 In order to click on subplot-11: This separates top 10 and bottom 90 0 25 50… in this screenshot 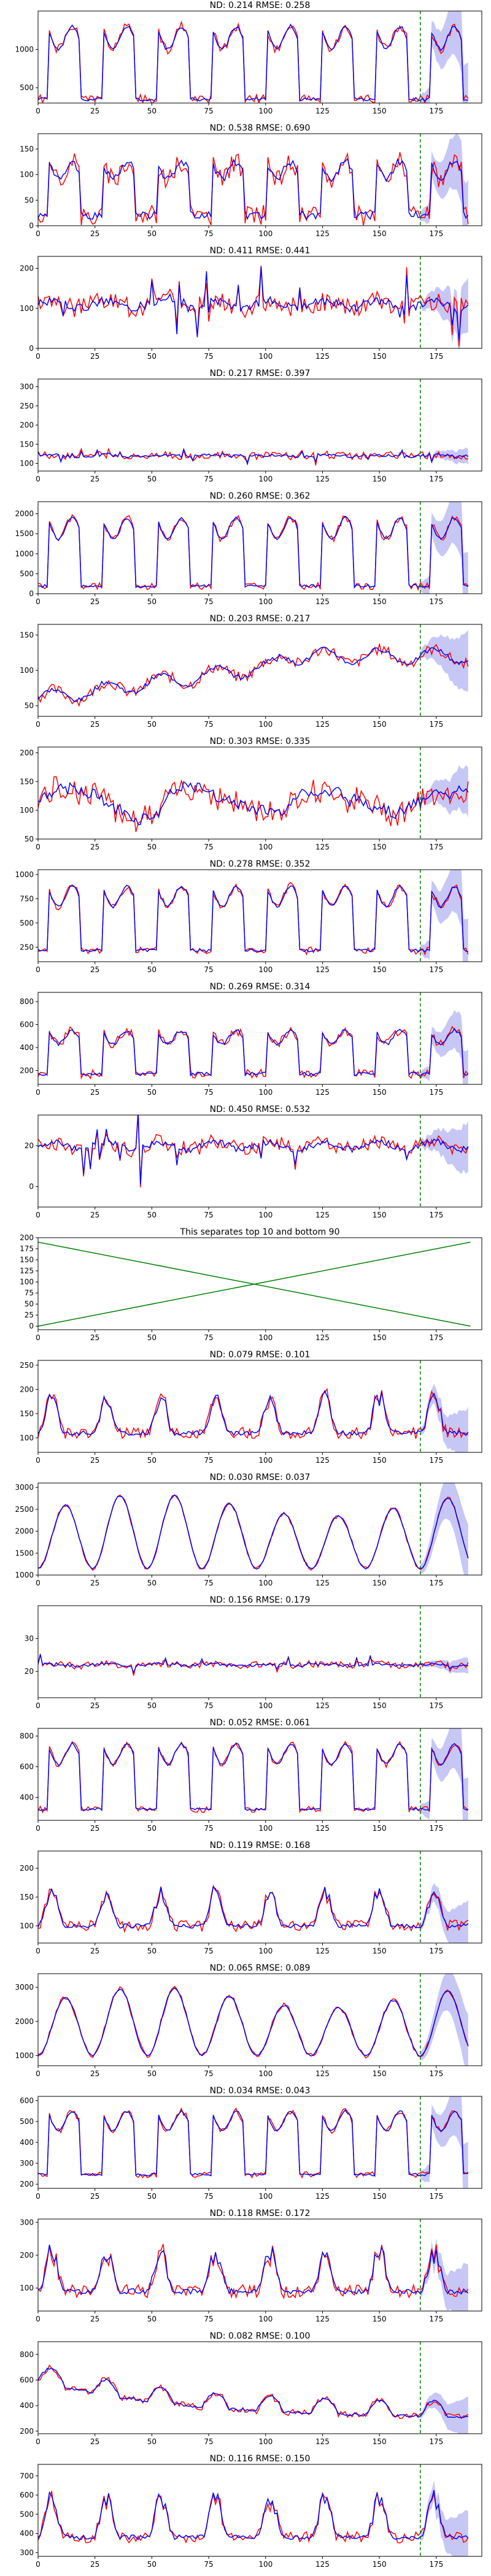, I will do `click(251, 1284)`.